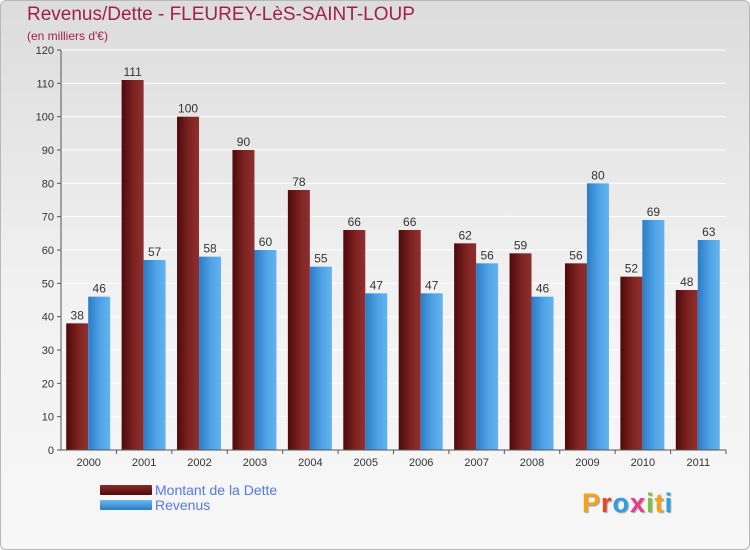  What do you see at coordinates (144, 463) in the screenshot?
I see `x-tick-label: 2001` at bounding box center [144, 463].